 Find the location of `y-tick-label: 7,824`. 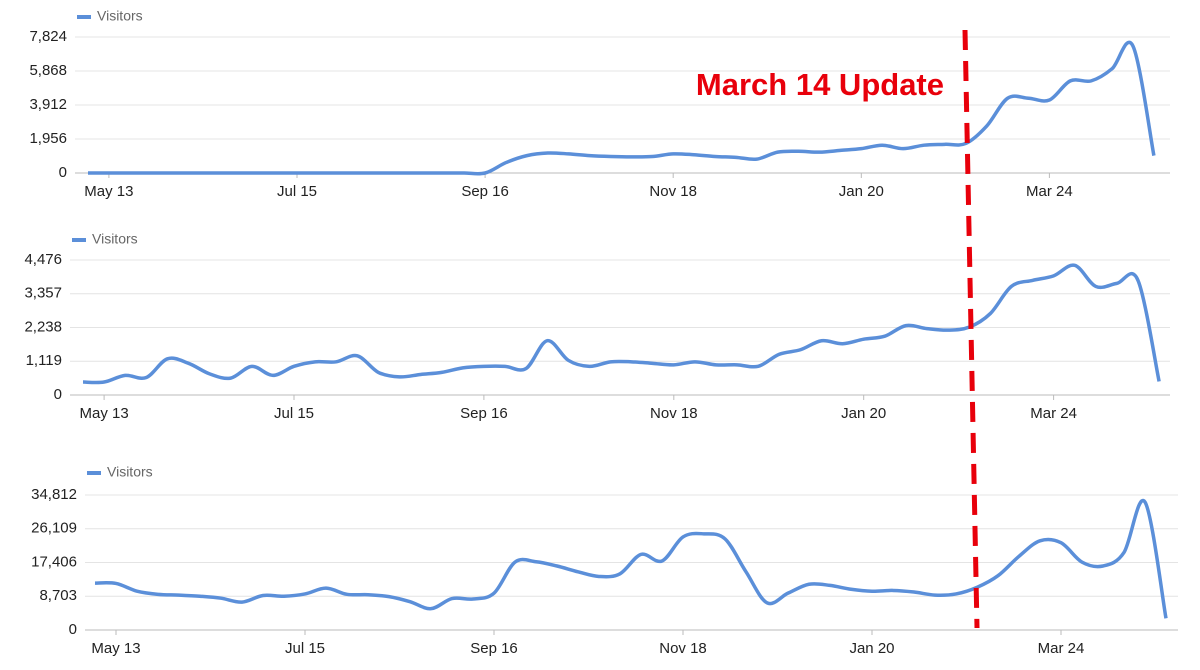

y-tick-label: 7,824 is located at coordinates (48, 36).